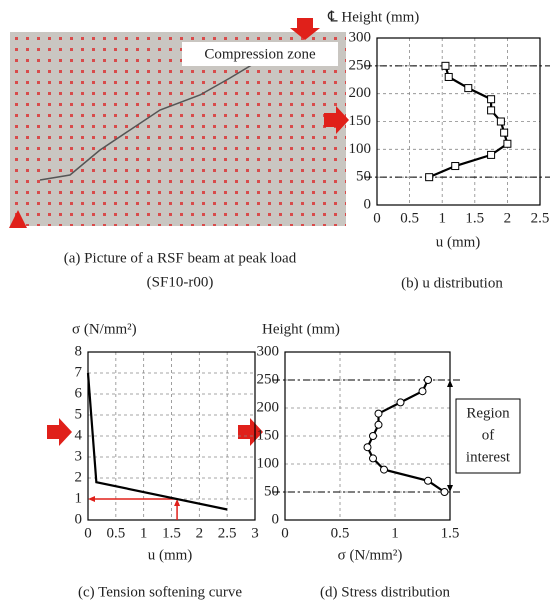  I want to click on y-axis-label: Height (mm), so click(301, 329).